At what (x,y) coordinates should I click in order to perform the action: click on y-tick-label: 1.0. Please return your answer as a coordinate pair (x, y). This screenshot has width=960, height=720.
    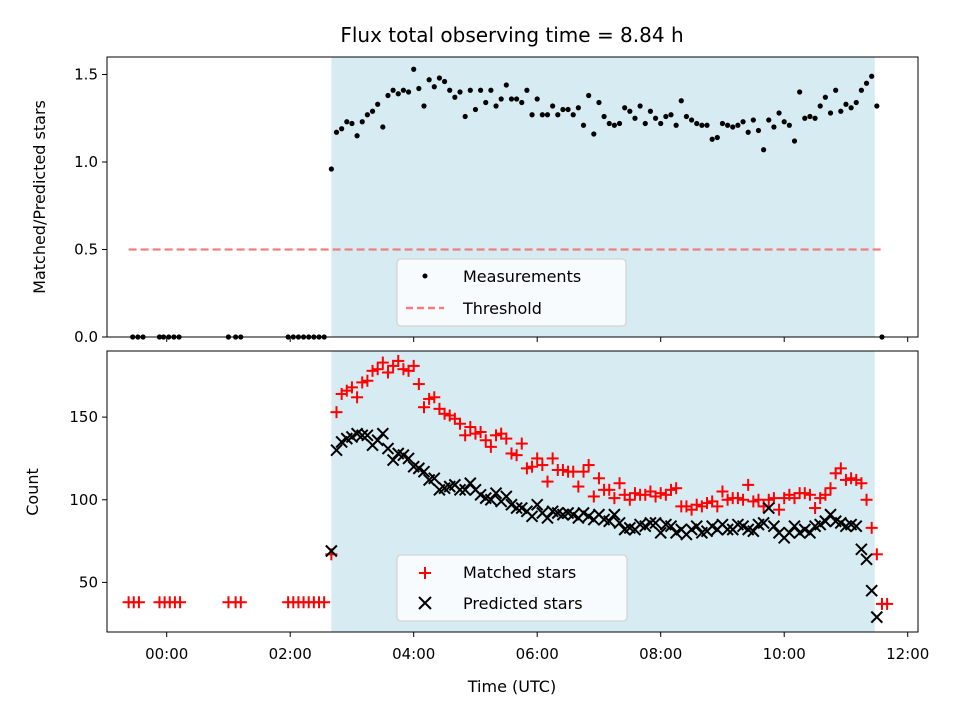
    Looking at the image, I should click on (86, 162).